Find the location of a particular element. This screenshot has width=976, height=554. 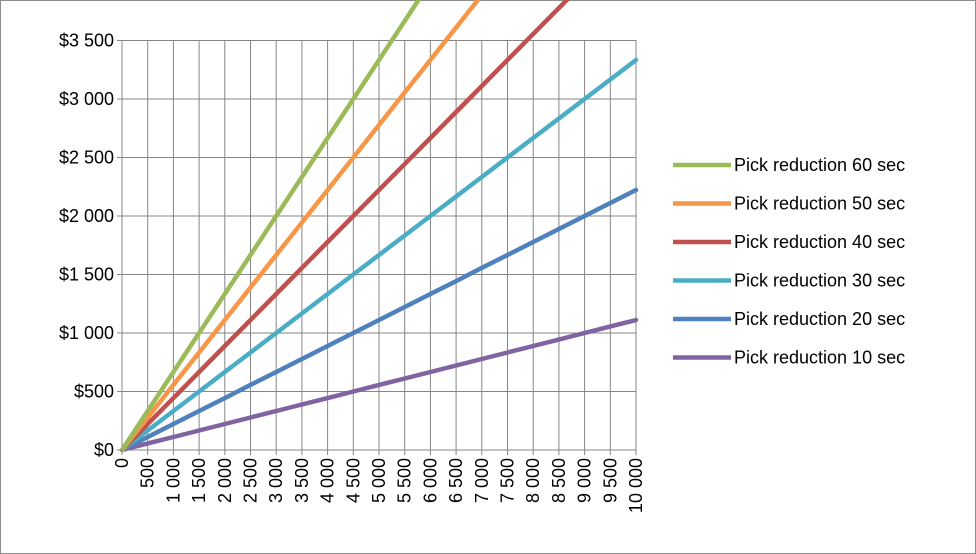

y-tick-label: $2 500 is located at coordinates (86, 158).